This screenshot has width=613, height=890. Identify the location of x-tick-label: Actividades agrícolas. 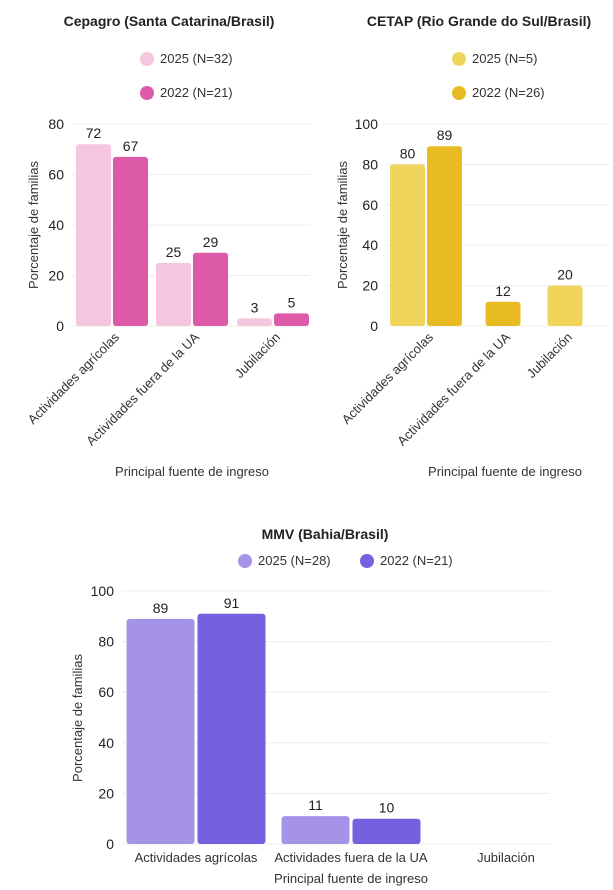
(196, 857).